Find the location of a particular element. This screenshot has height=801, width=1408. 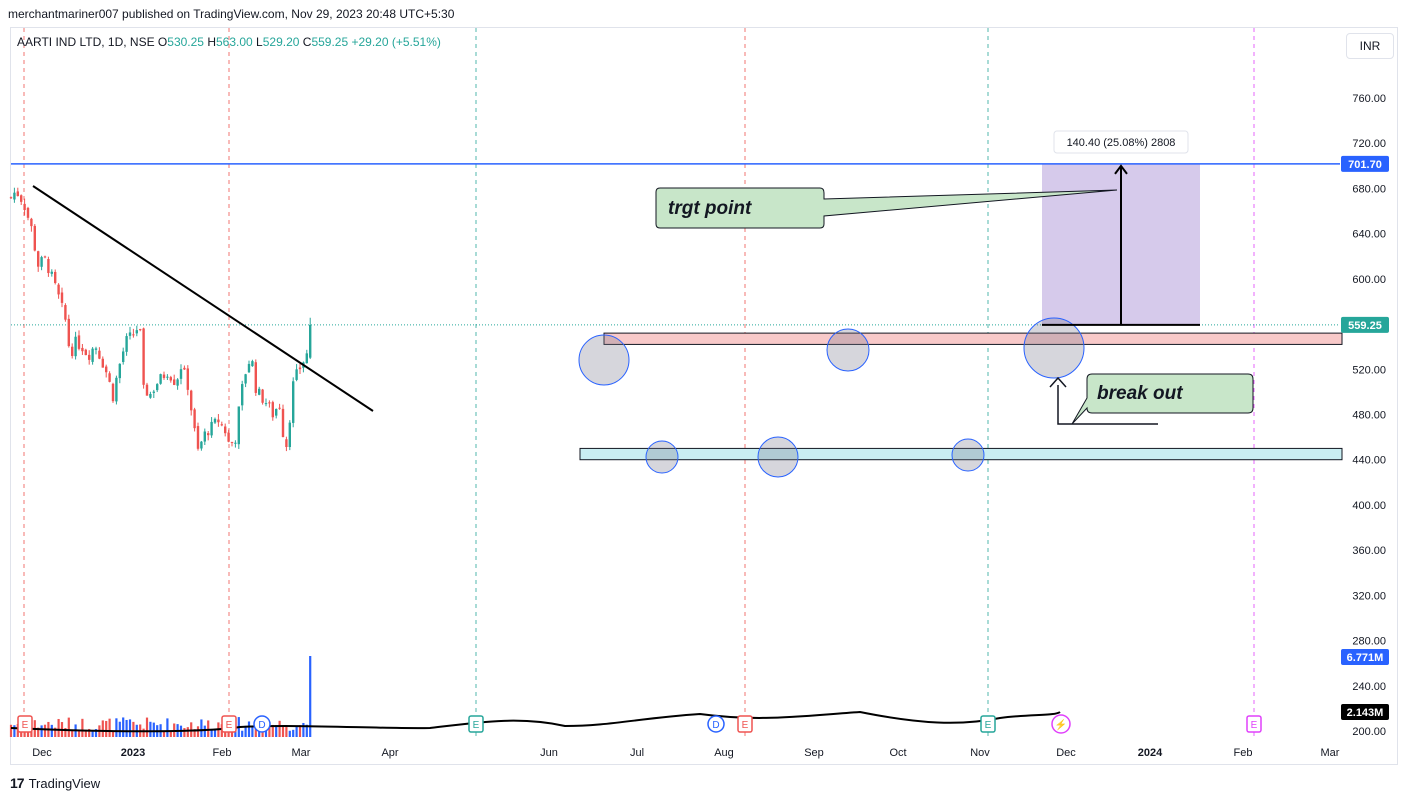

tradingview-logo: 17 TradingView is located at coordinates (55, 783).